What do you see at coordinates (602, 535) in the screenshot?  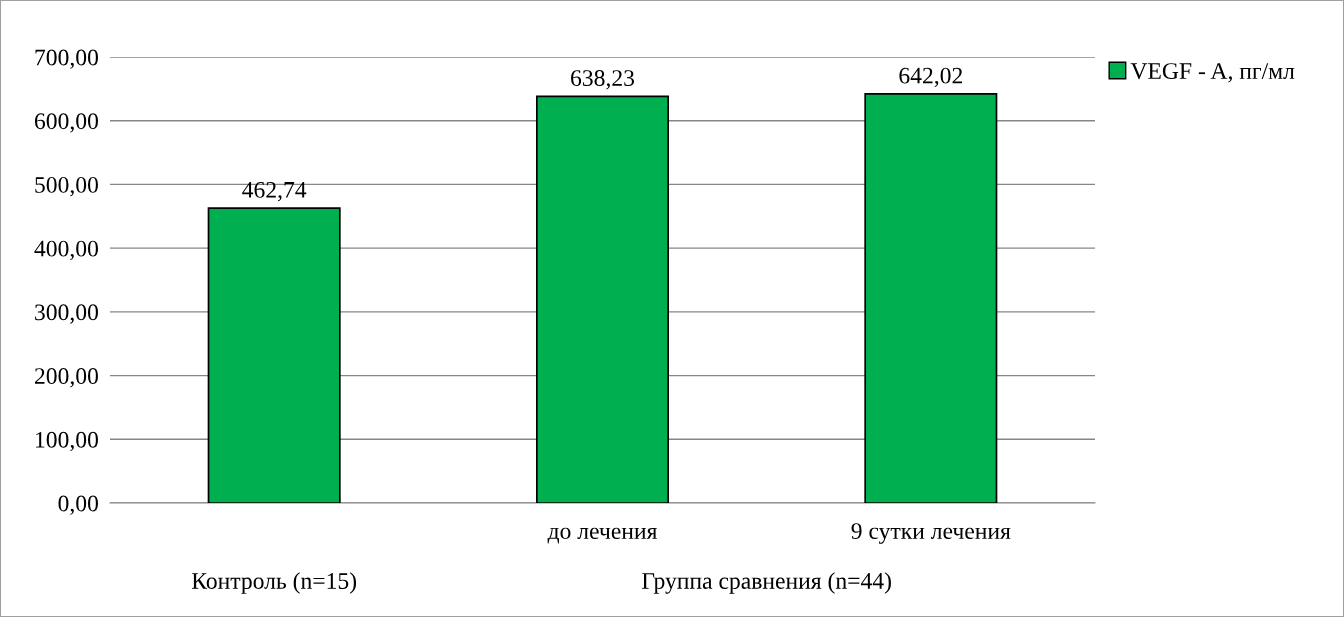 I see `x-tick-label: до лечения` at bounding box center [602, 535].